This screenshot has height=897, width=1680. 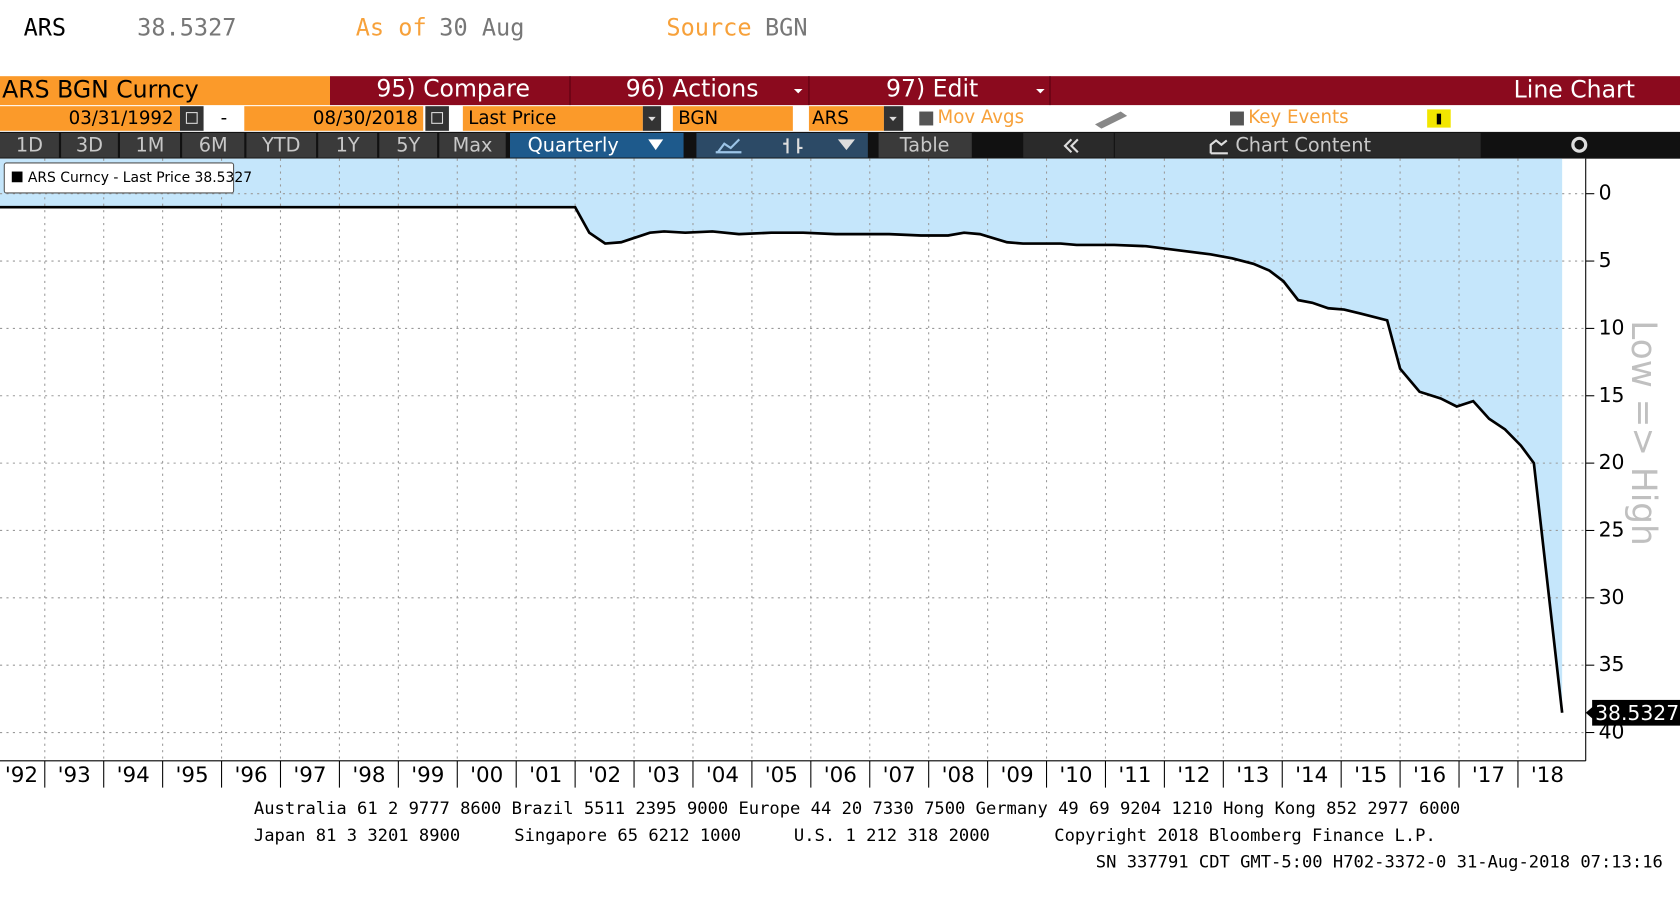 What do you see at coordinates (45, 28) in the screenshot?
I see `ticker: ARS` at bounding box center [45, 28].